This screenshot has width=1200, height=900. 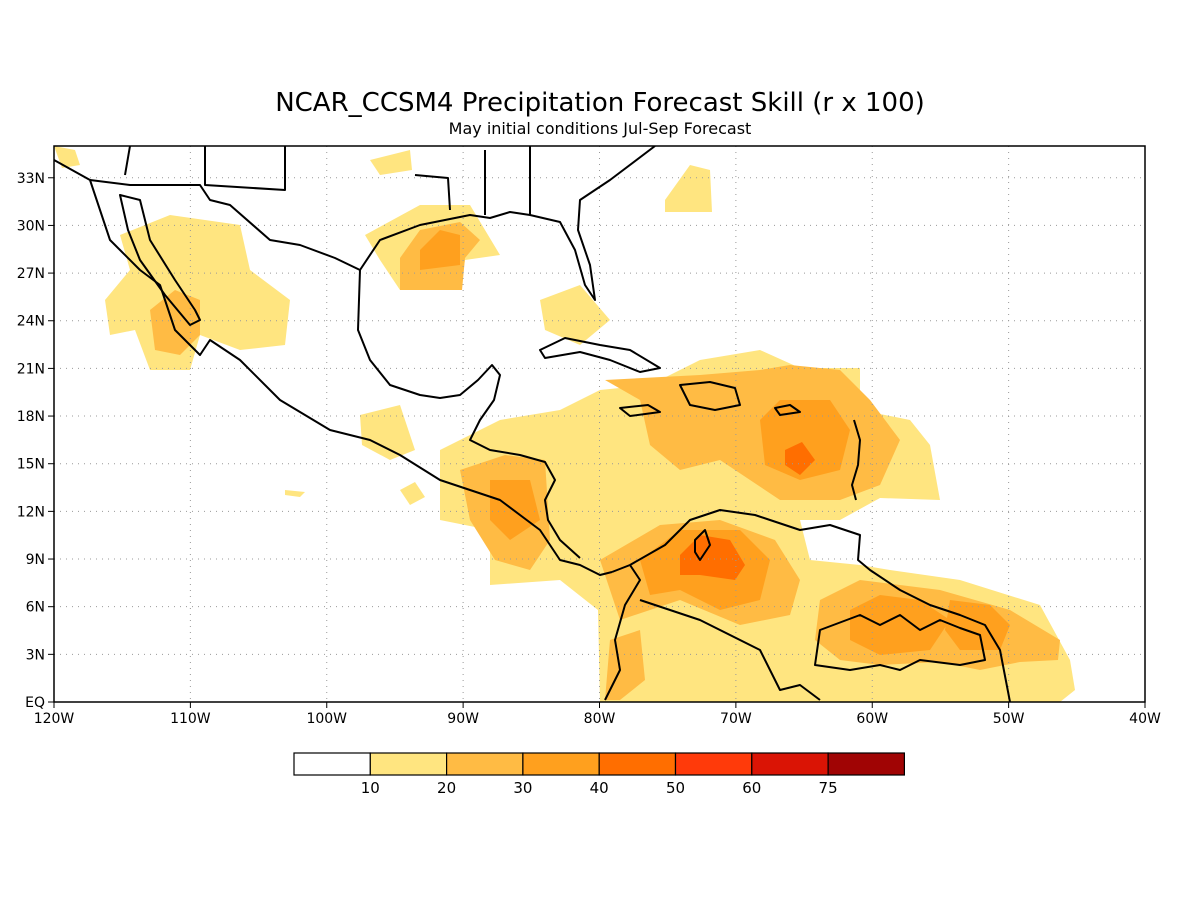 I want to click on colorbar-label: 30, so click(x=522, y=788).